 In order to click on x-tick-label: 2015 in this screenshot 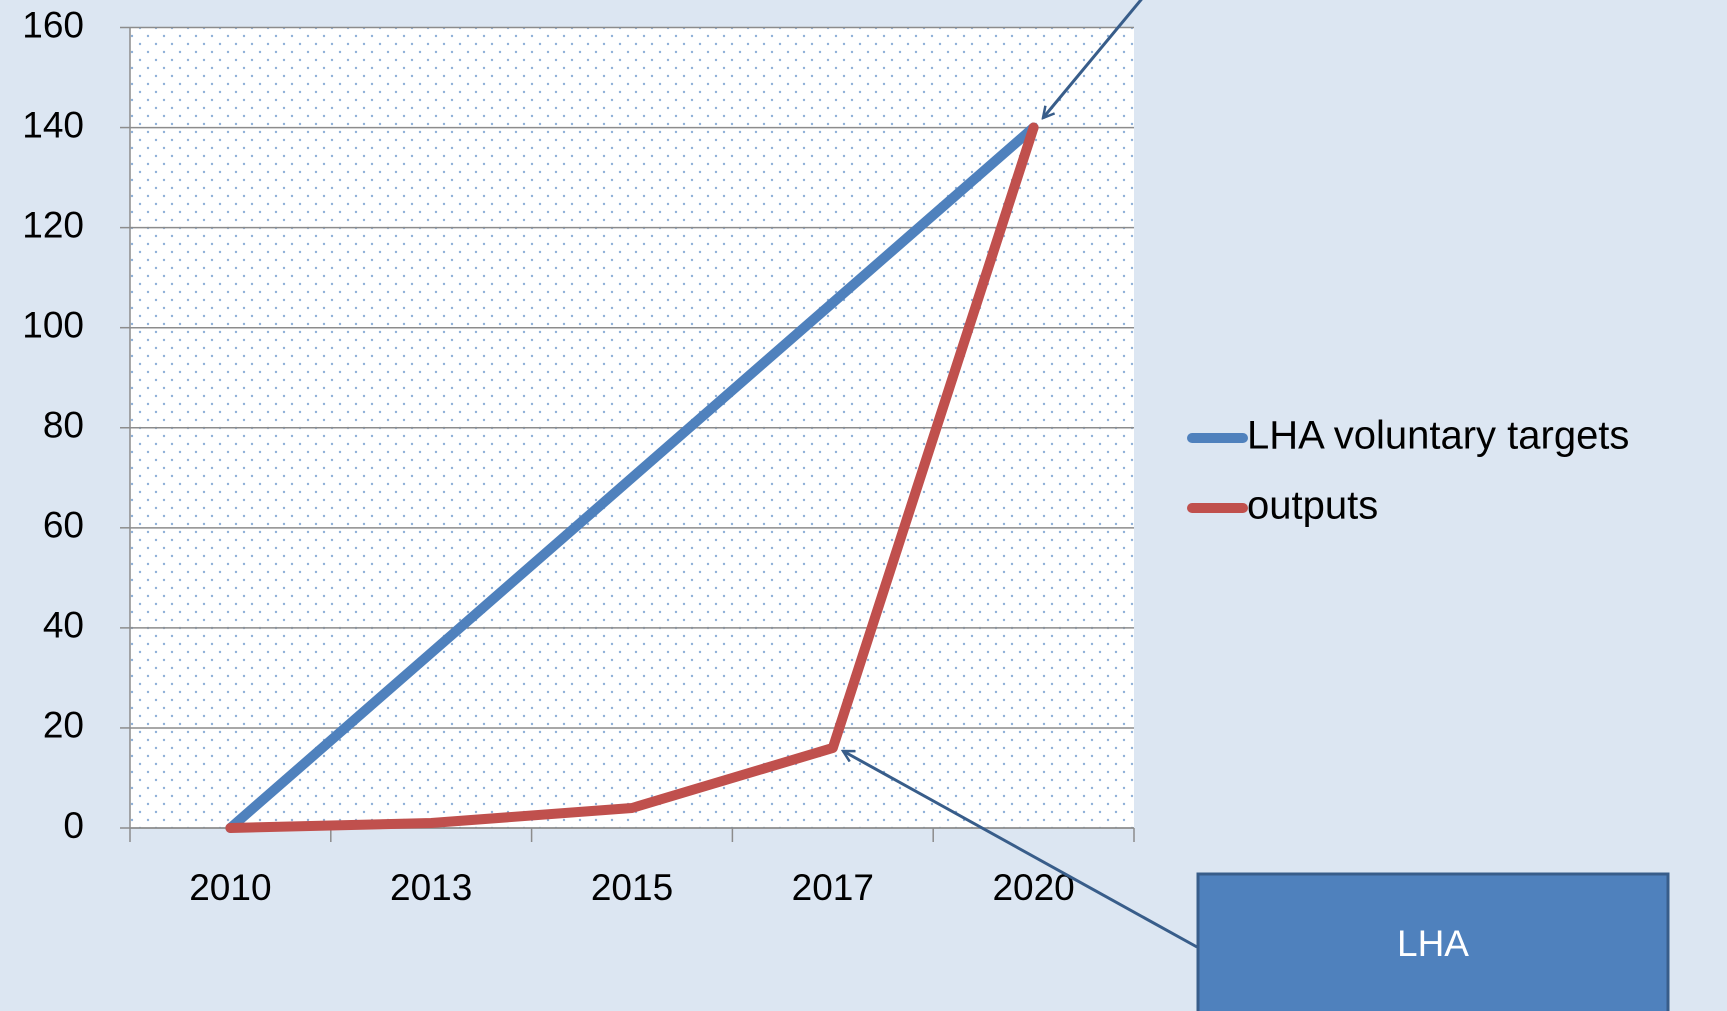, I will do `click(632, 887)`.